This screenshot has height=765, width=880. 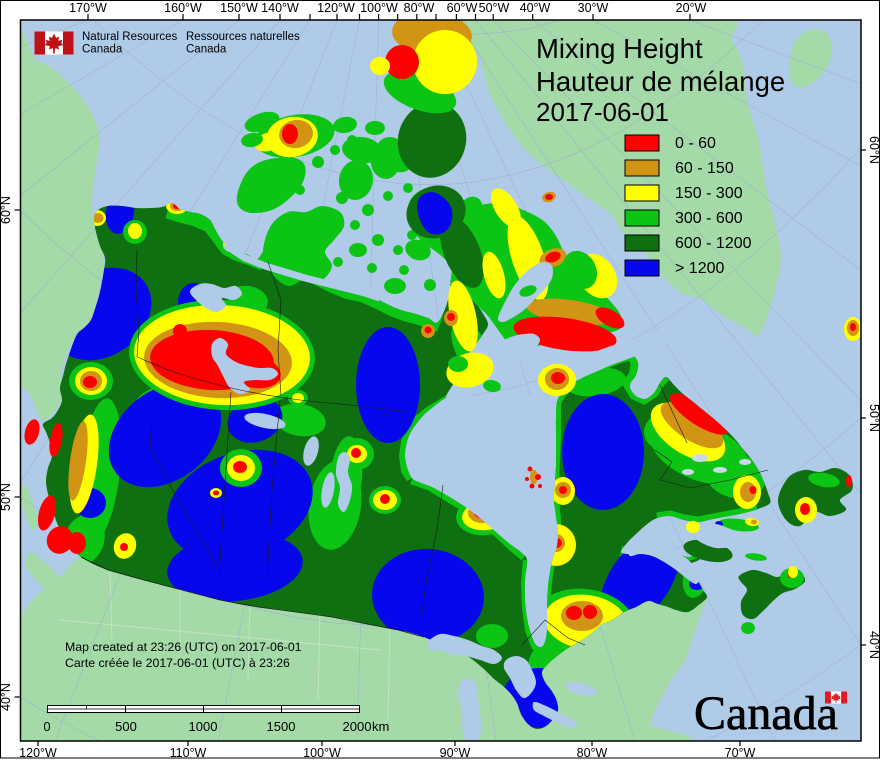 What do you see at coordinates (535, 8) in the screenshot?
I see `svg-text: 40°W` at bounding box center [535, 8].